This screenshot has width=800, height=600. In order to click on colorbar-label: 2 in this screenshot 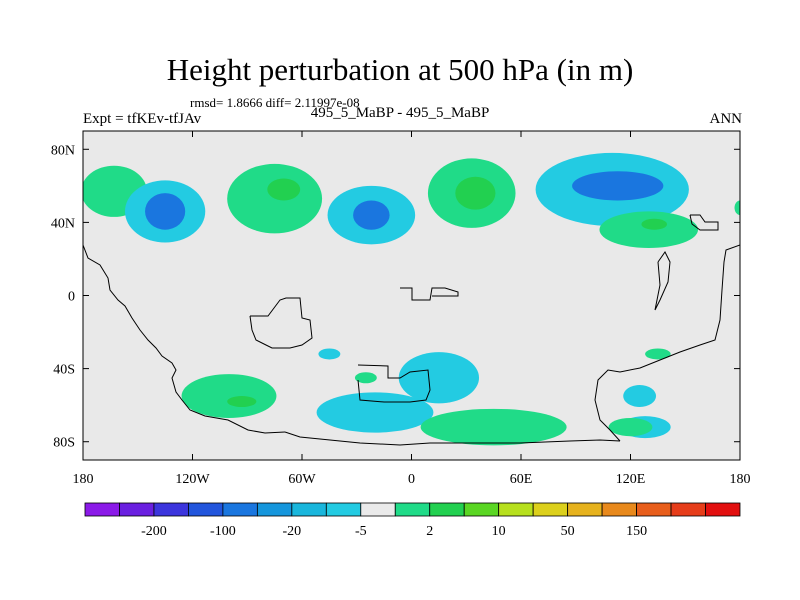, I will do `click(429, 531)`.